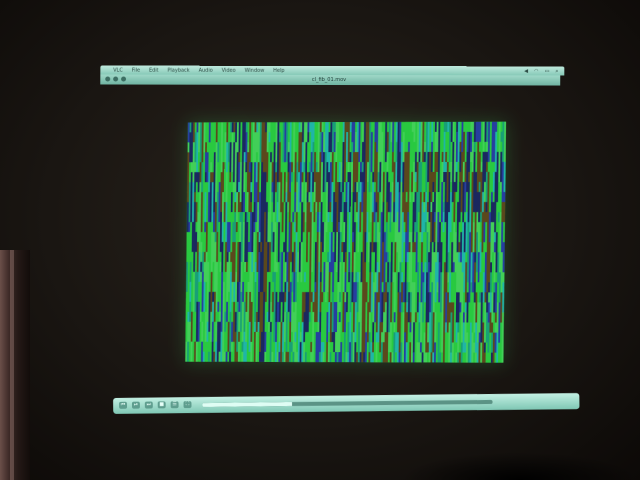  Describe the element at coordinates (123, 79) in the screenshot. I see `zoom-window-button` at that location.